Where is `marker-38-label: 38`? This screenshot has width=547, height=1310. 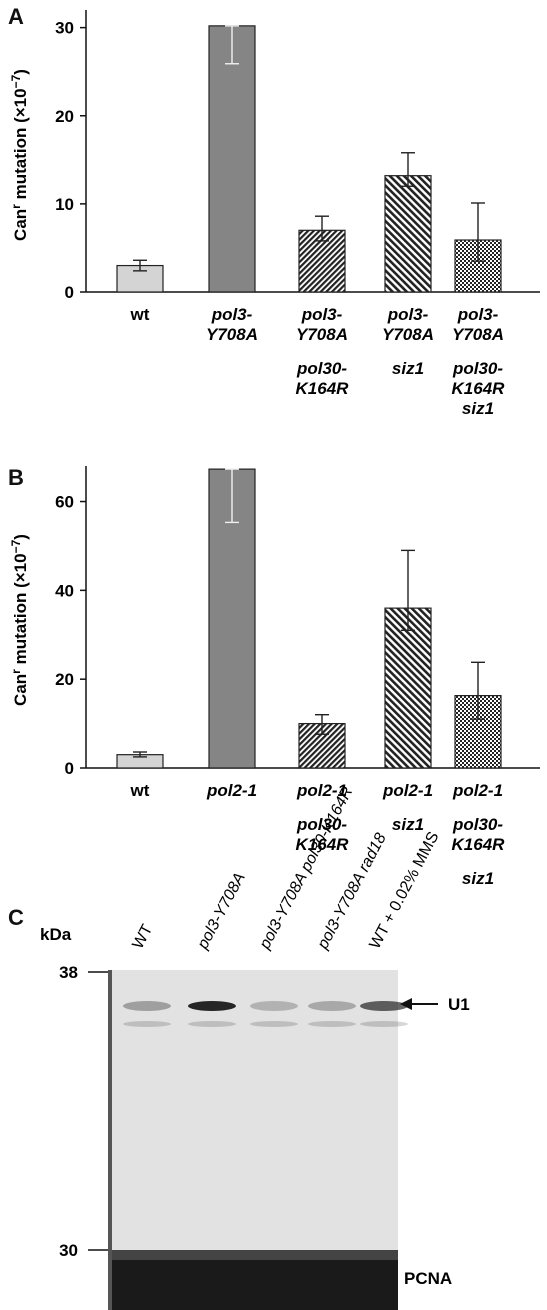
marker-38-label: 38 is located at coordinates (68, 972).